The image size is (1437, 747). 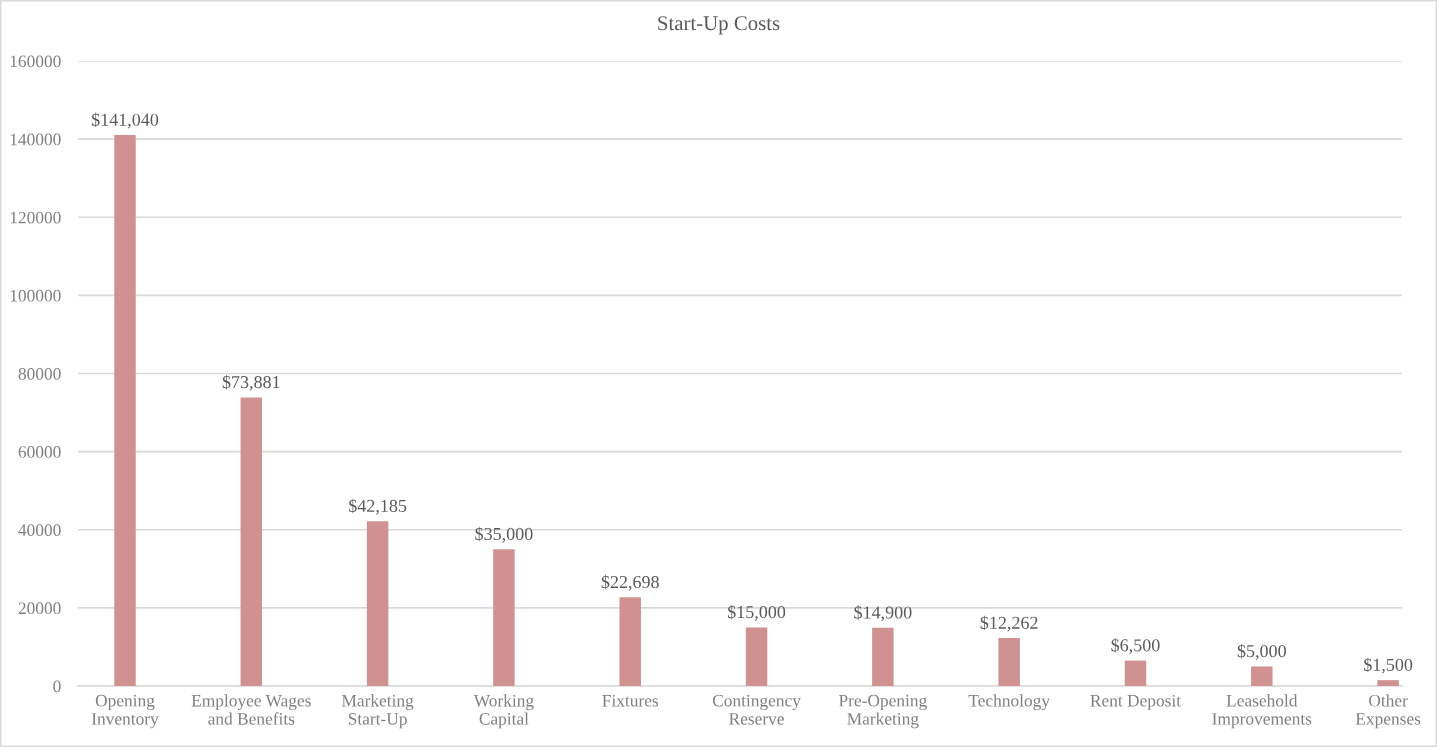 I want to click on data-label: $14,900, so click(x=883, y=613).